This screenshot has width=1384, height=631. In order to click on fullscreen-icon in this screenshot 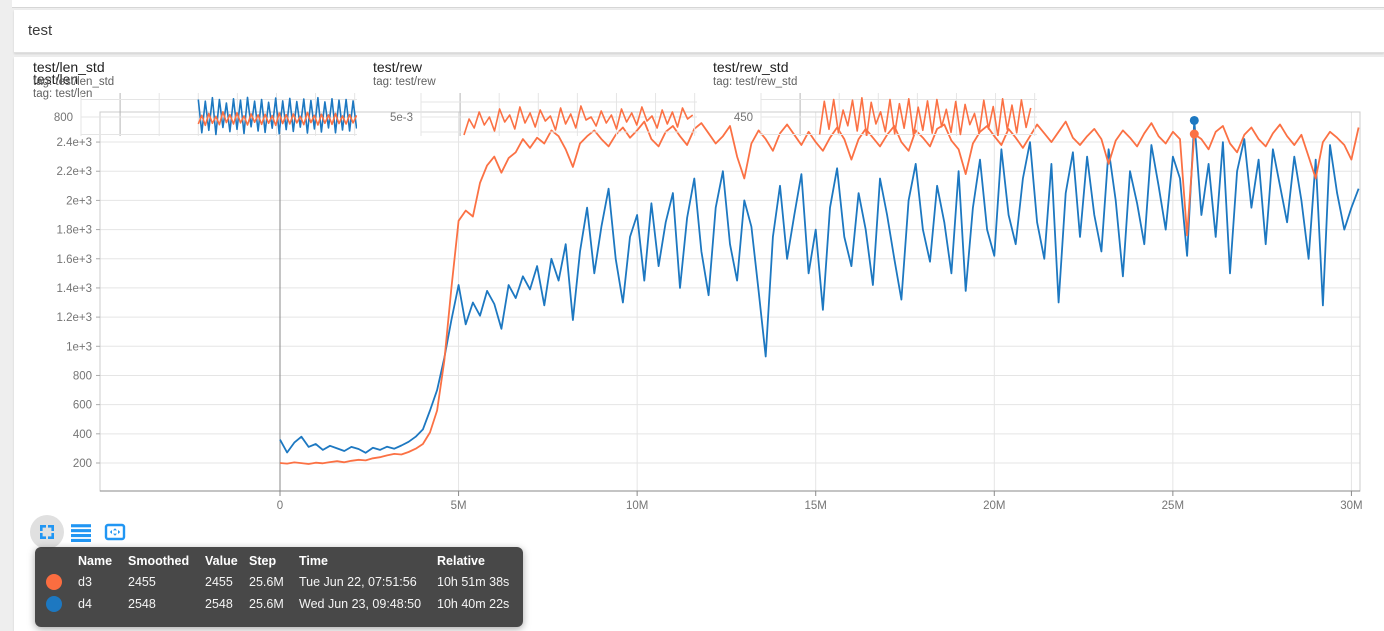, I will do `click(47, 532)`.